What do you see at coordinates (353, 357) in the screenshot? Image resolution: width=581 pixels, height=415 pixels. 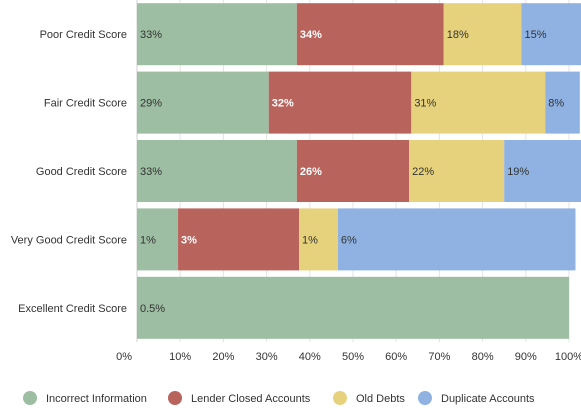 I see `x-tick-label: 50%` at bounding box center [353, 357].